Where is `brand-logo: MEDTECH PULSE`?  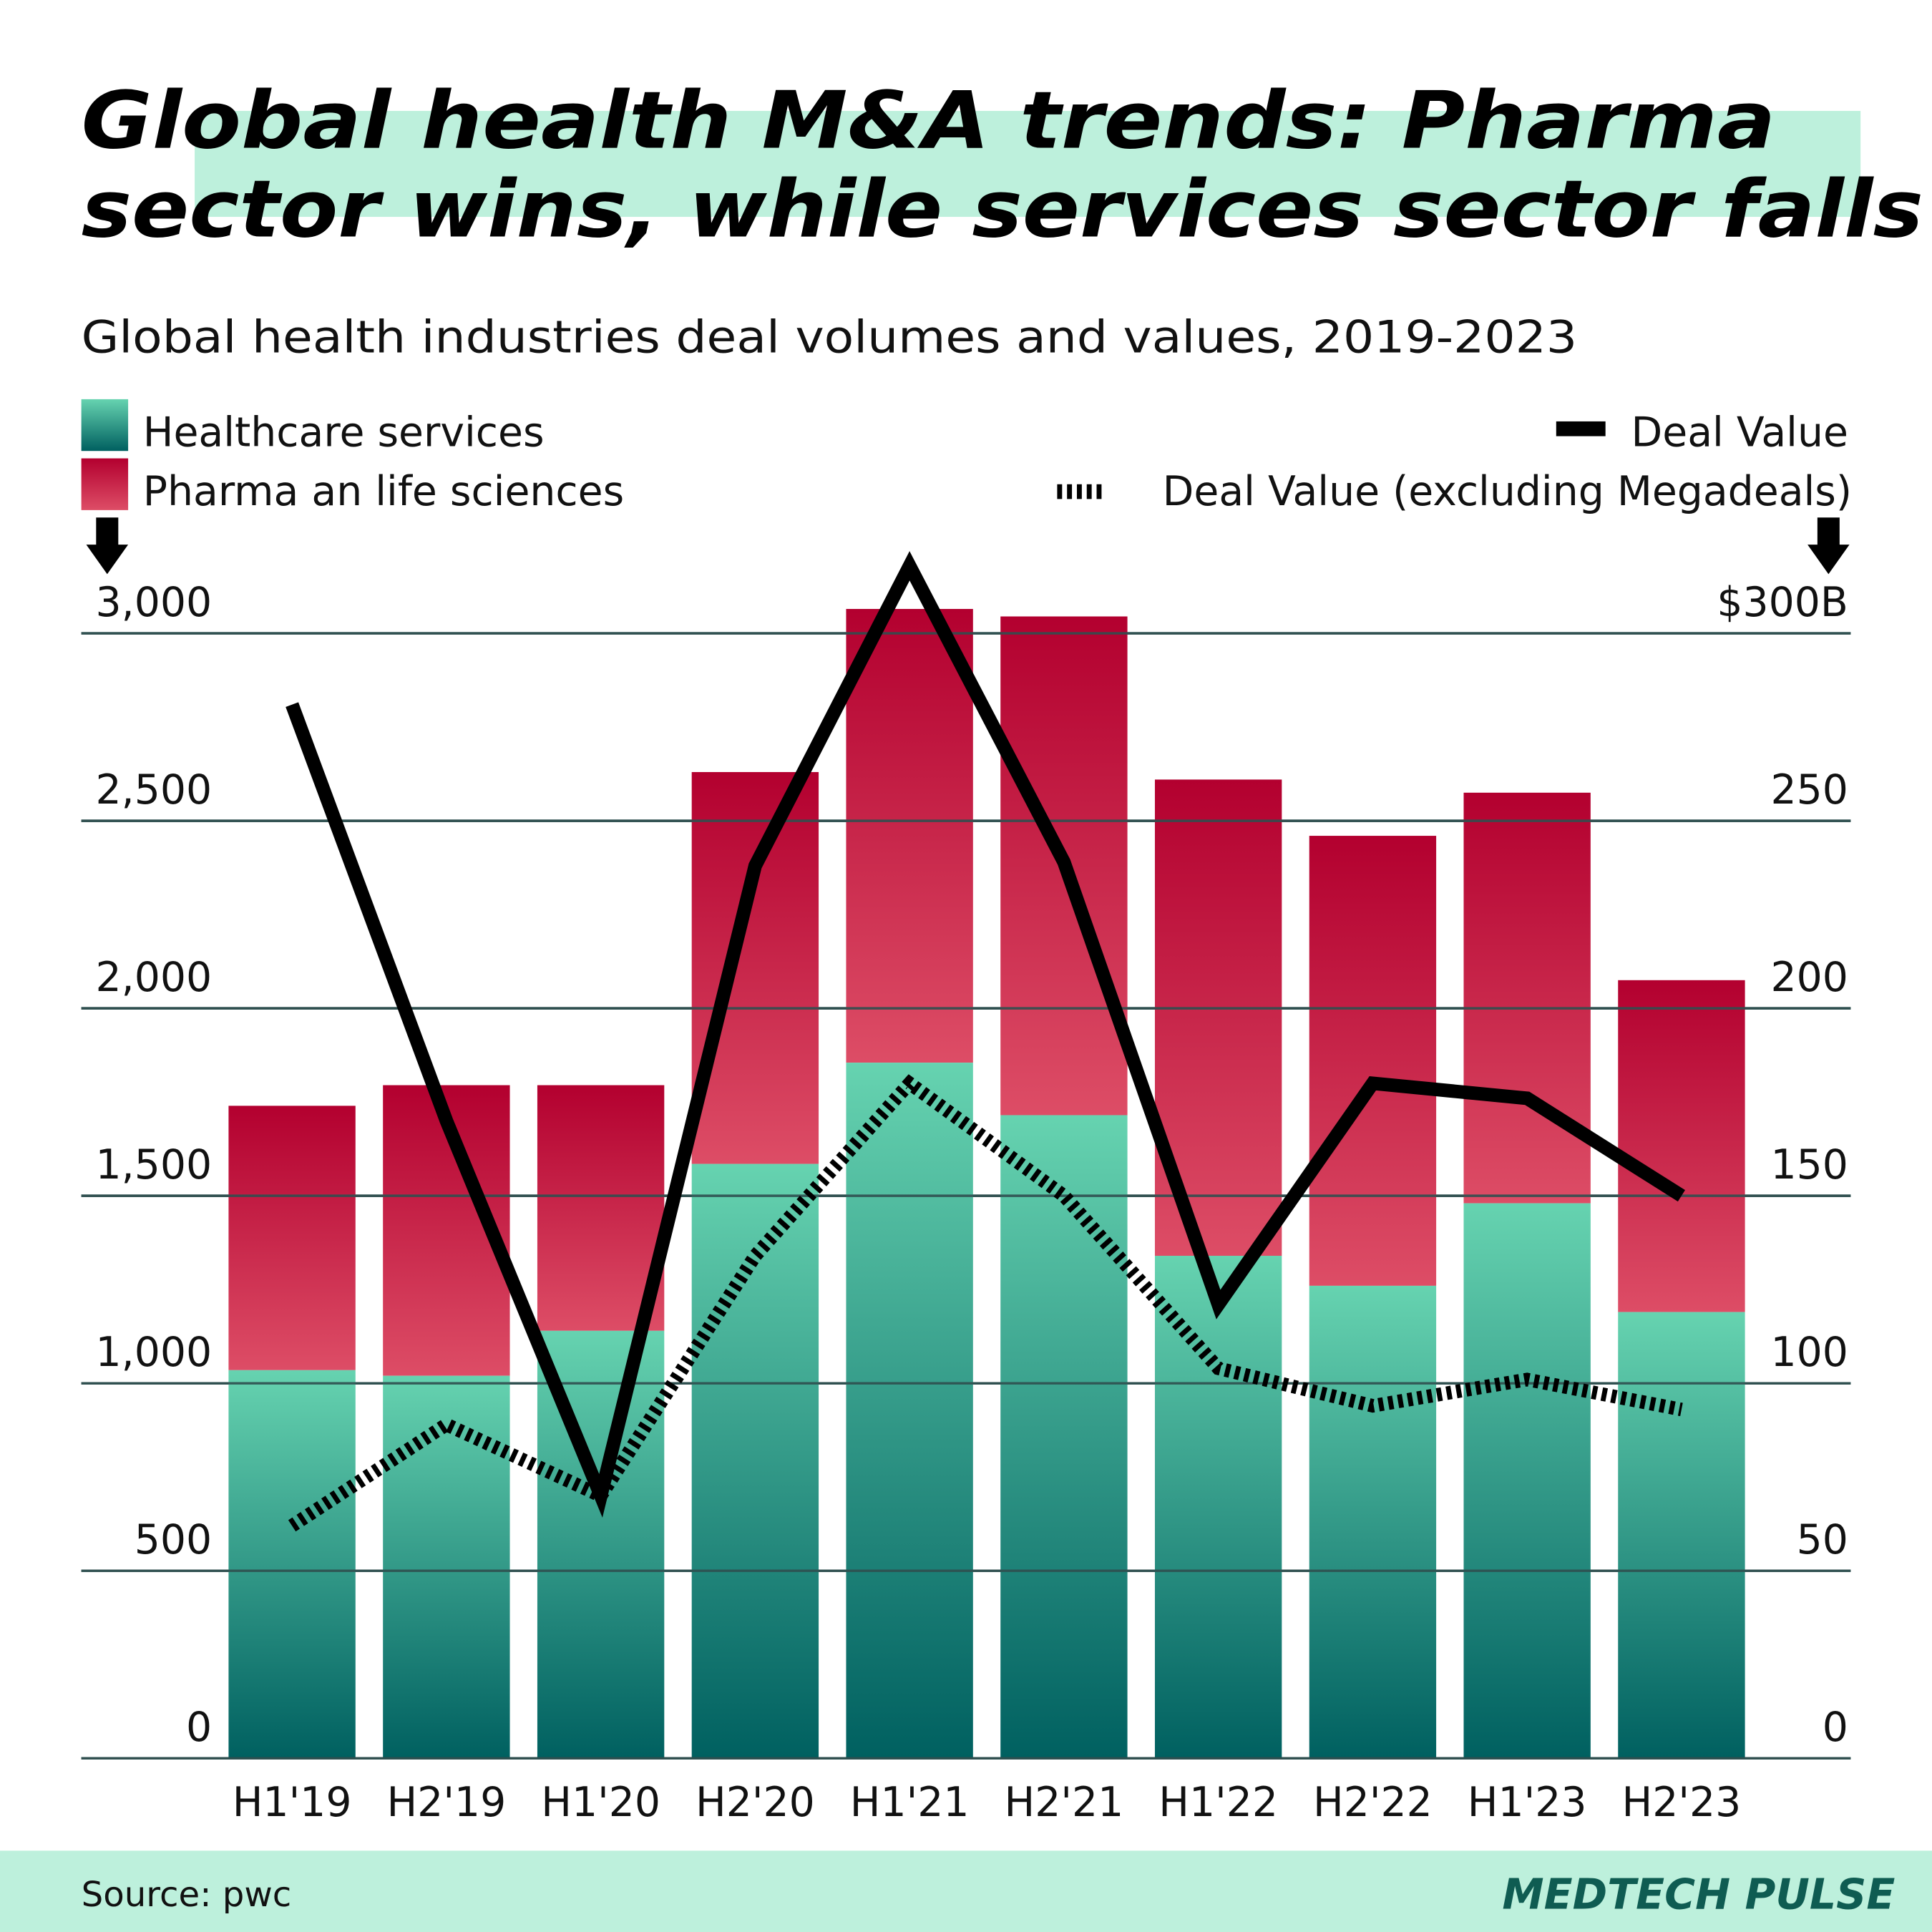 brand-logo: MEDTECH PULSE is located at coordinates (1698, 1894).